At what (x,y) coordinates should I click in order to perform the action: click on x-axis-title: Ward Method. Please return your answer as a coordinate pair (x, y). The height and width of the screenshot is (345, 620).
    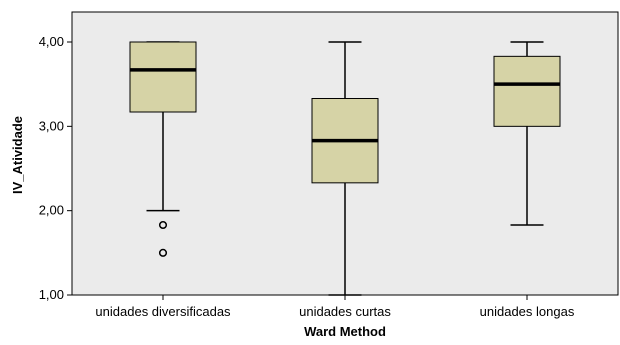
    Looking at the image, I should click on (345, 331).